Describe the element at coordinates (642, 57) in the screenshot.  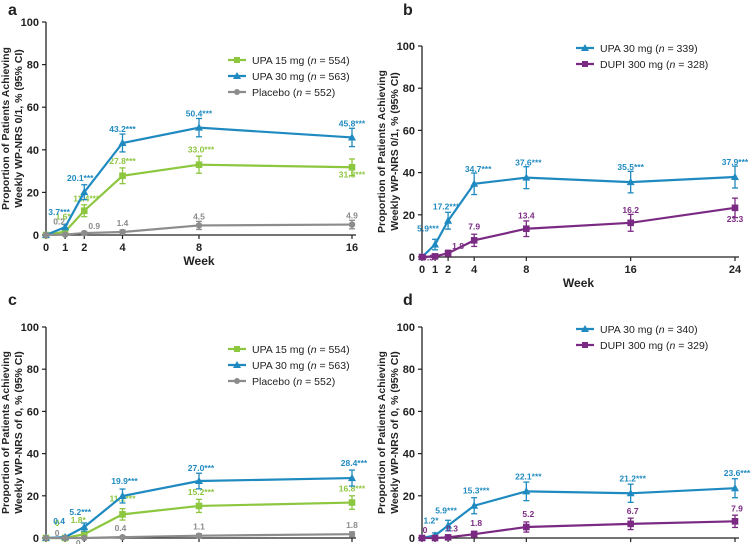
I see `legend: UPA 30 mg (n = 339)DUPI 300 mg (n = 328)` at that location.